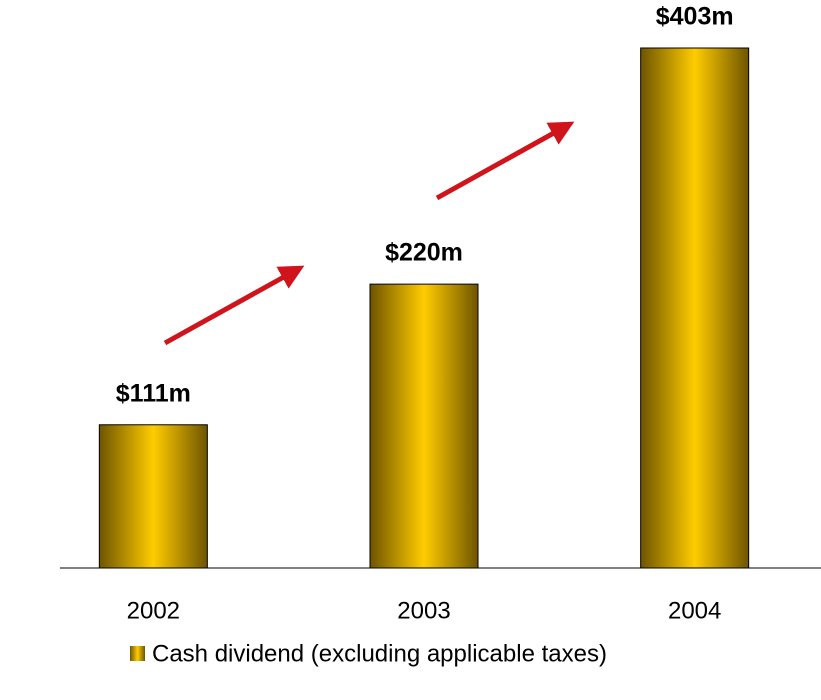 Image resolution: width=821 pixels, height=700 pixels. Describe the element at coordinates (694, 610) in the screenshot. I see `x-tick-label: 2004` at that location.